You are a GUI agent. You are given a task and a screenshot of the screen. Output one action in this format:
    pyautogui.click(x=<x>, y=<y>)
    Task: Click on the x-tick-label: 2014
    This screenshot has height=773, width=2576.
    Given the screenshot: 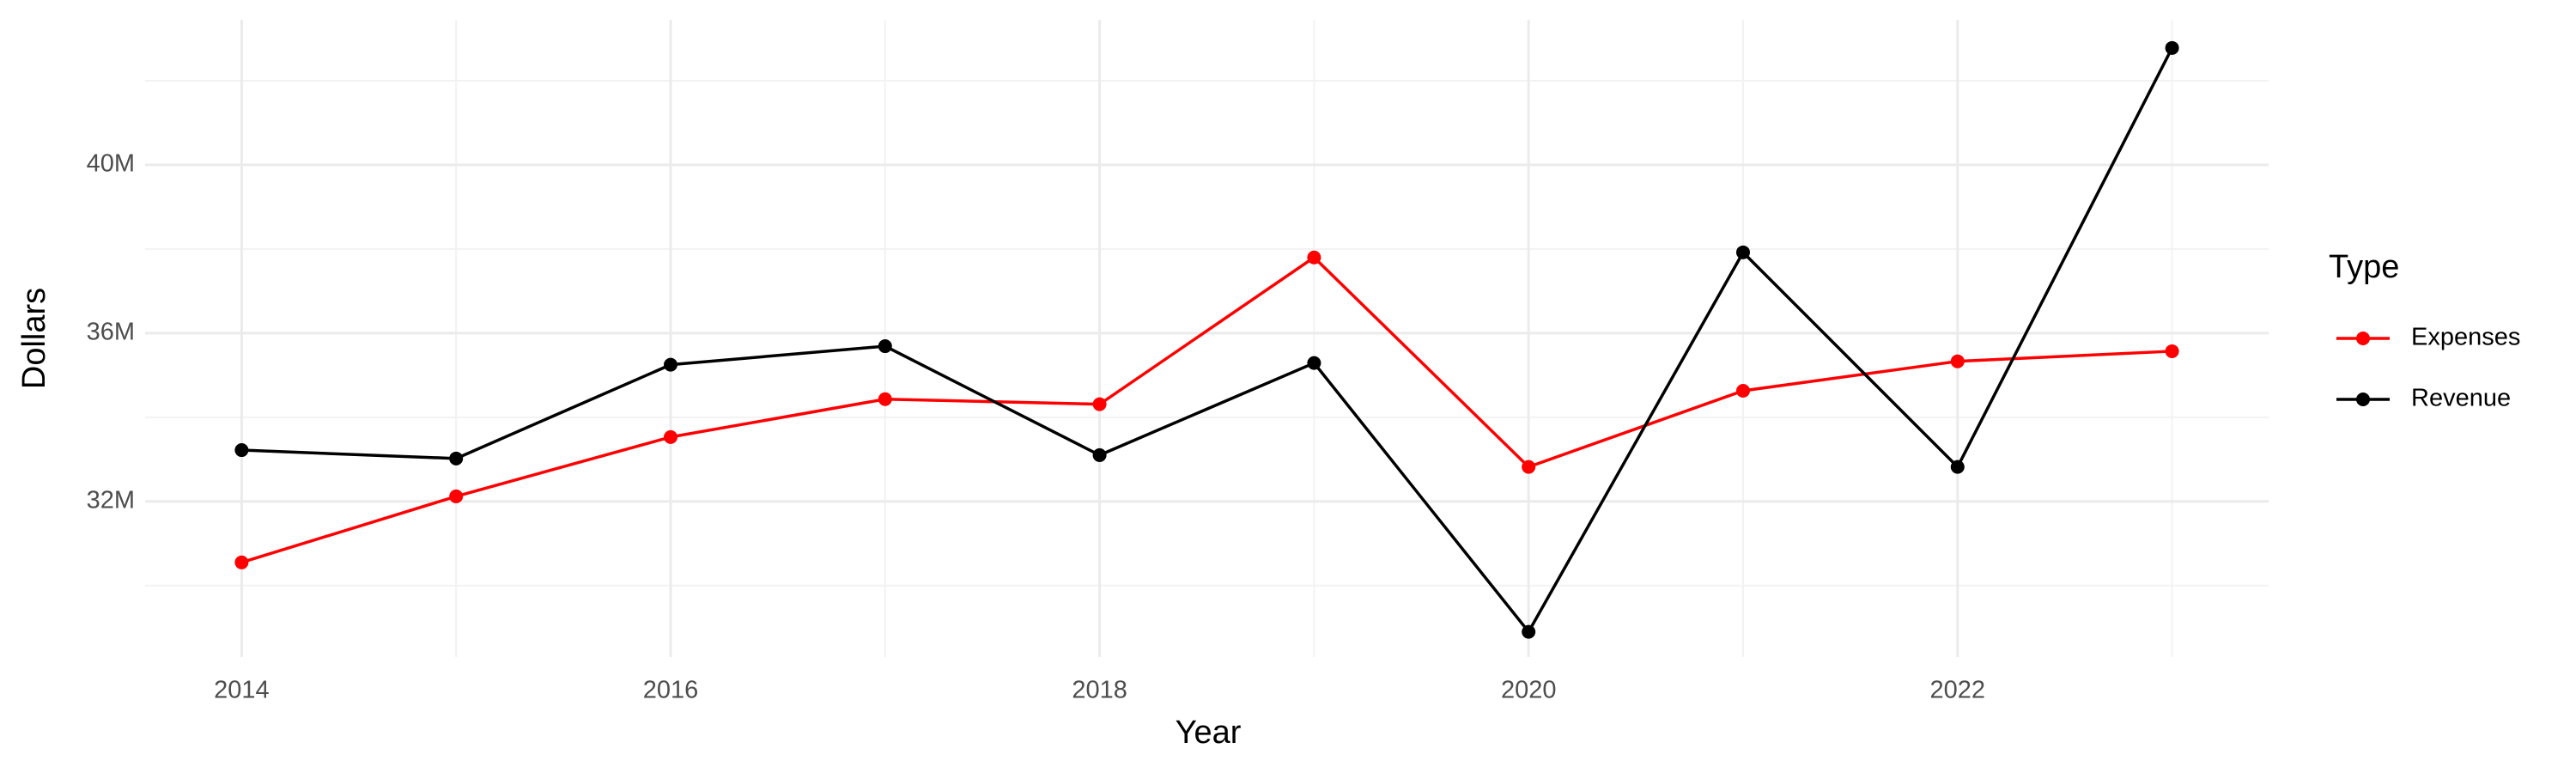 What is the action you would take?
    pyautogui.click(x=242, y=690)
    